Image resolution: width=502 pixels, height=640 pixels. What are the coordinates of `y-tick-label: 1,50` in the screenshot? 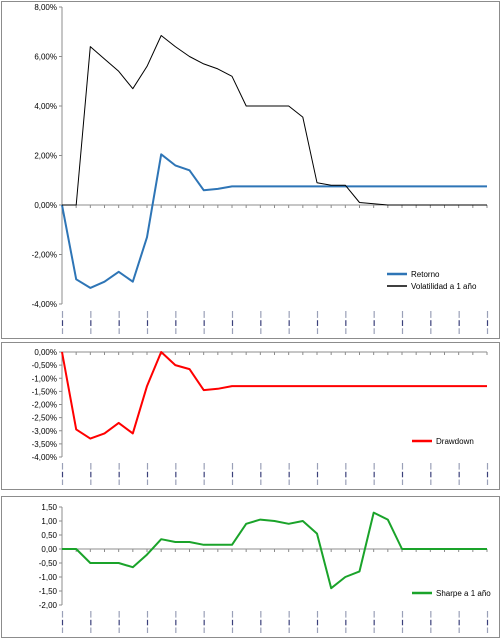 It's located at (49, 507).